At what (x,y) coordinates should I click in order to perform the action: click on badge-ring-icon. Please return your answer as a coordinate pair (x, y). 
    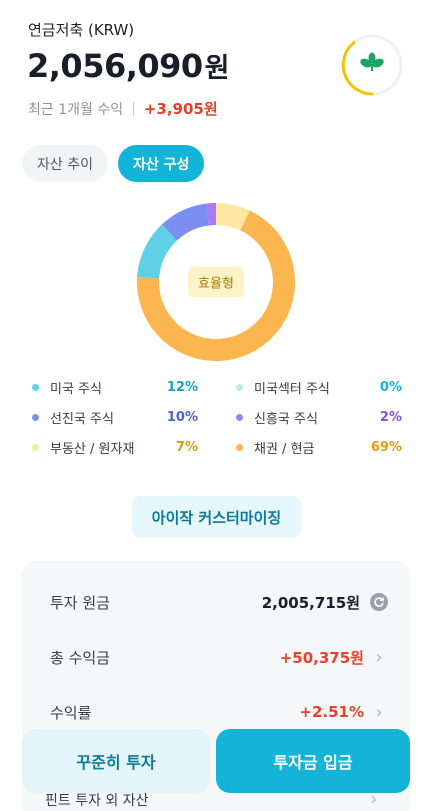
    Looking at the image, I should click on (372, 65).